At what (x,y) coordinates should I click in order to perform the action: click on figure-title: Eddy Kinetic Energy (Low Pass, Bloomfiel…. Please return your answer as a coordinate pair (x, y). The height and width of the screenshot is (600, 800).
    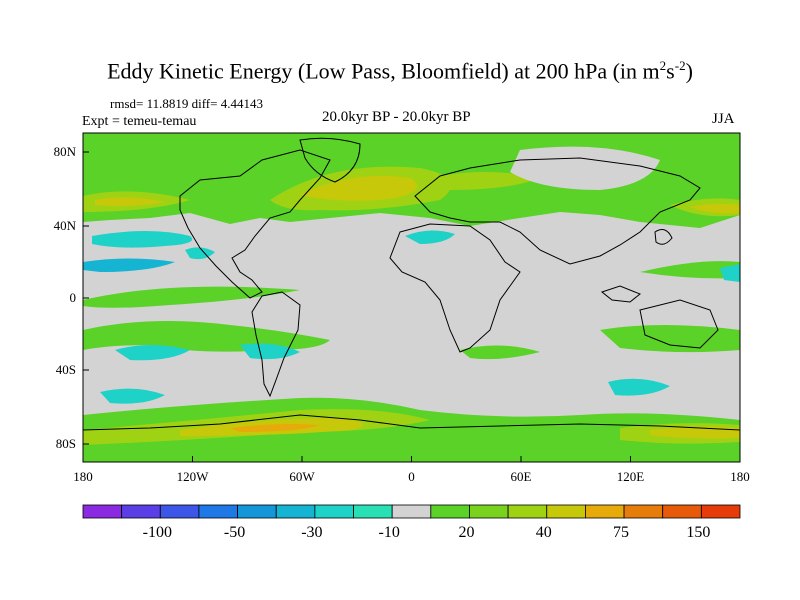
    Looking at the image, I should click on (400, 71).